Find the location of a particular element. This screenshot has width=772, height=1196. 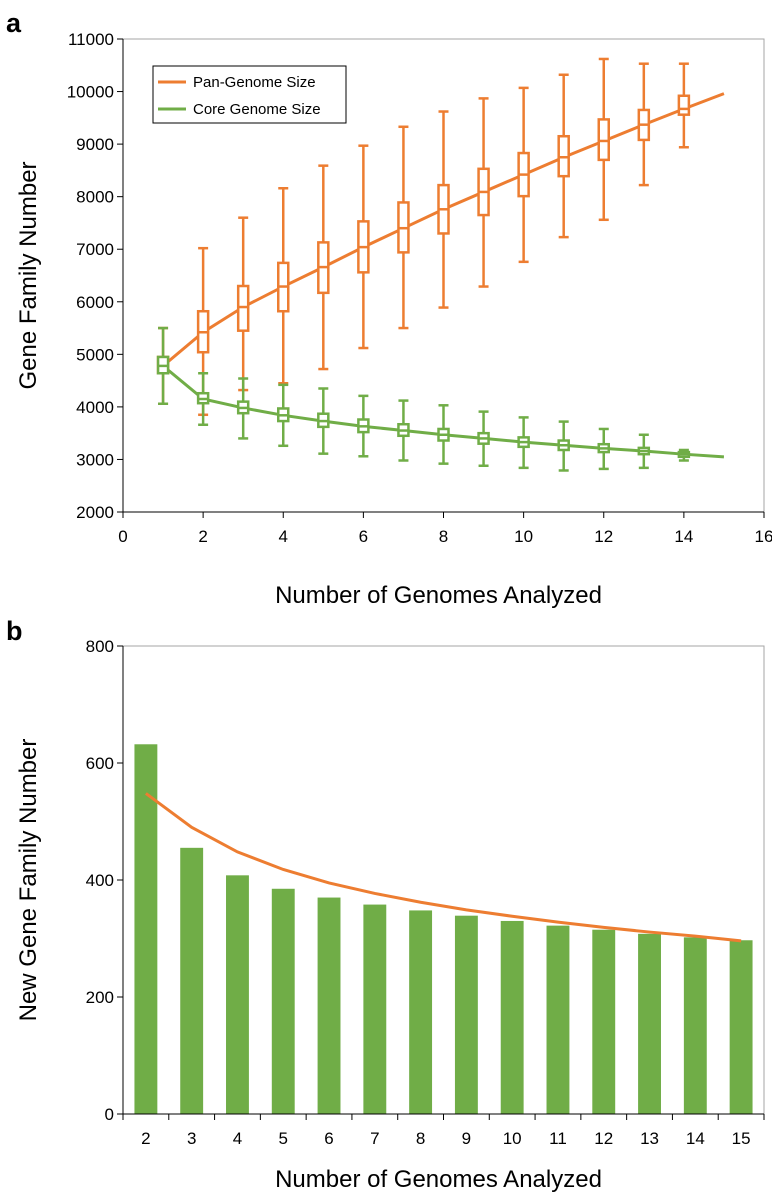

panel-a-x-tick-label: 8 is located at coordinates (443, 536).